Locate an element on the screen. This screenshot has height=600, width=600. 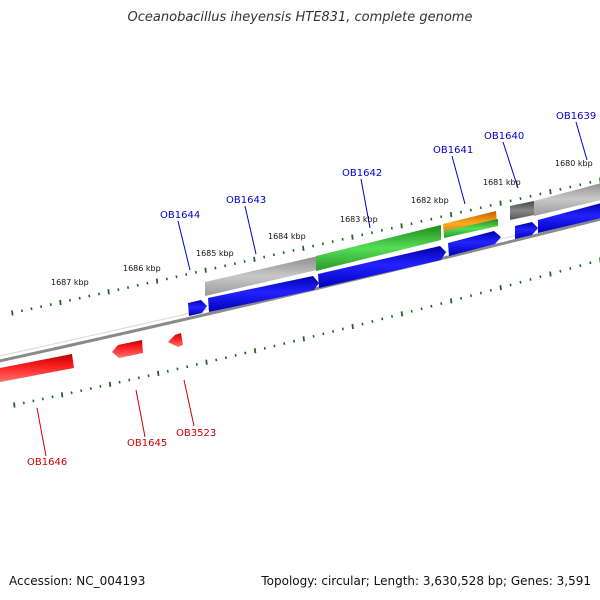
accession-text: Accession: NC_004193 is located at coordinates (77, 581).